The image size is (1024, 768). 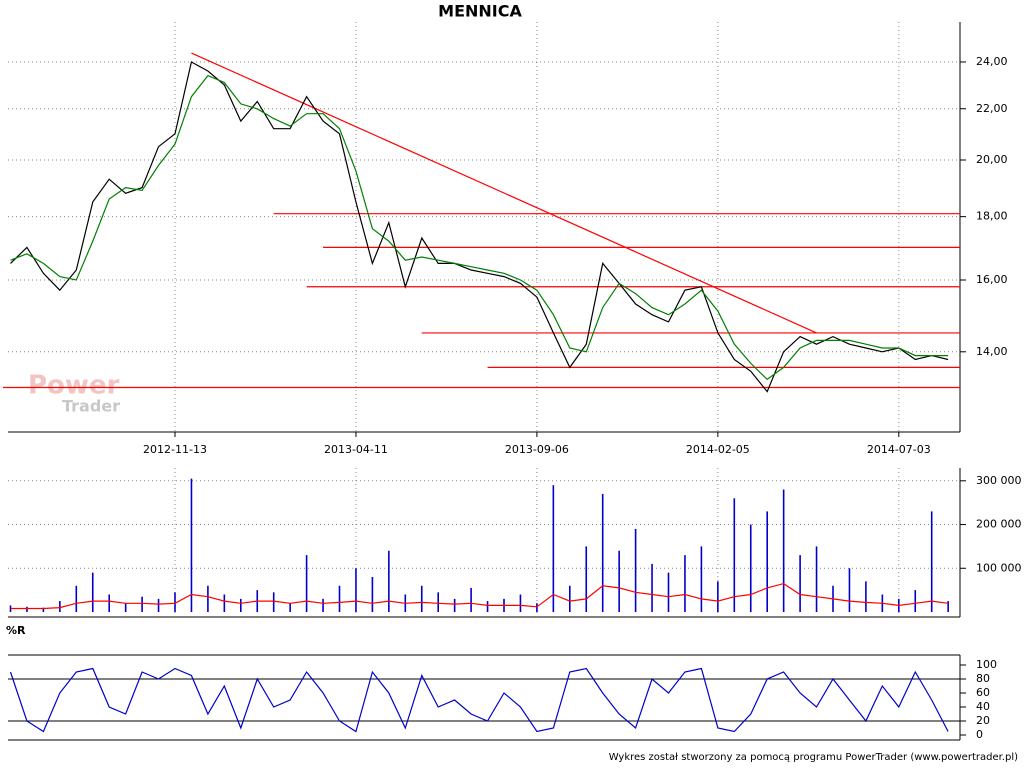 What do you see at coordinates (537, 449) in the screenshot?
I see `x-tick-label: 2013-09-06` at bounding box center [537, 449].